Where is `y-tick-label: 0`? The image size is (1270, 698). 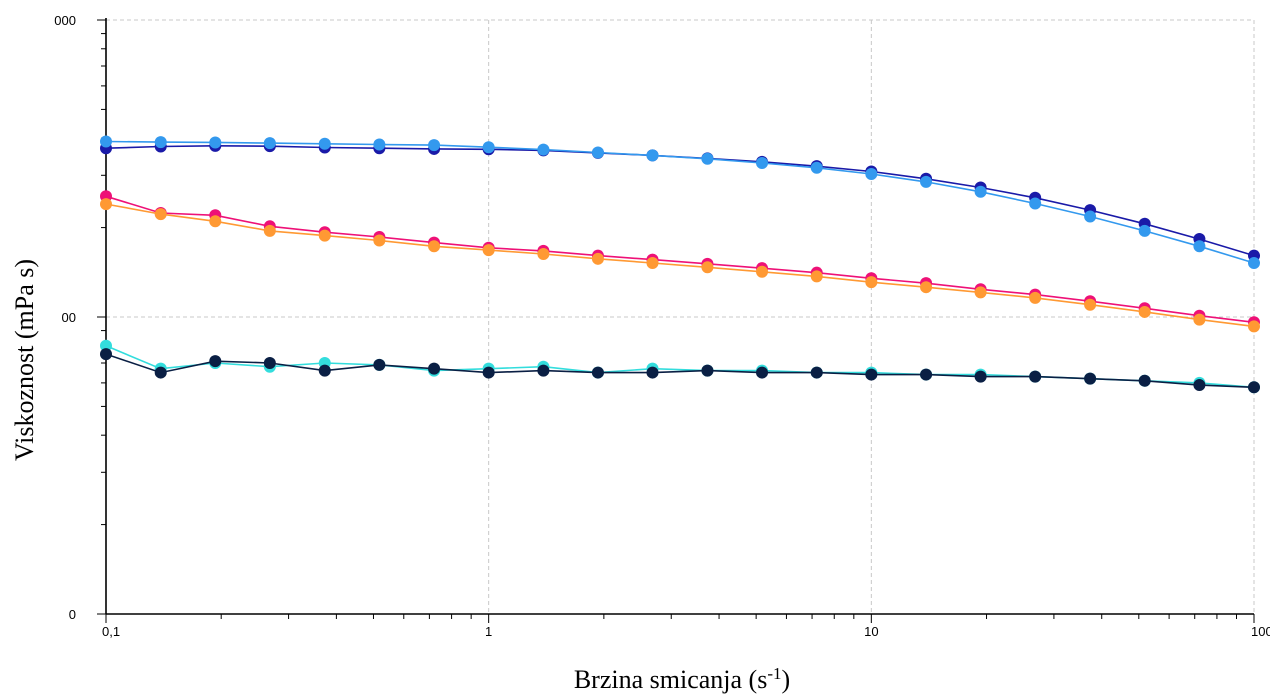 y-tick-label: 0 is located at coordinates (72, 614).